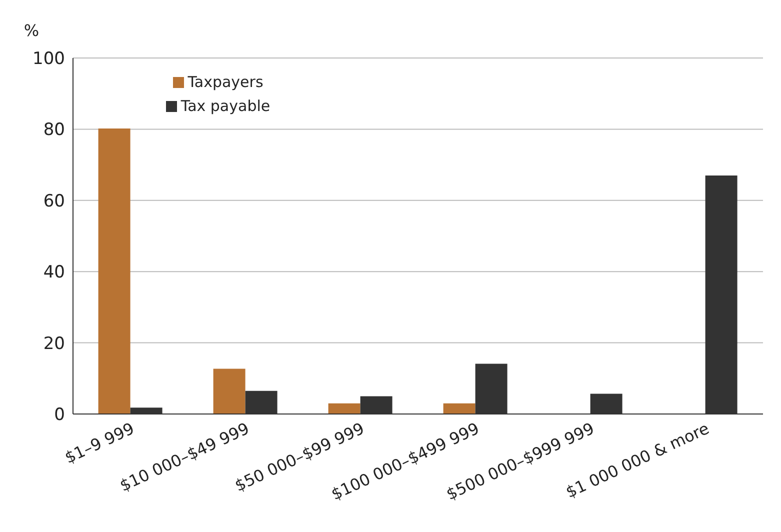 The height and width of the screenshot is (532, 781). Describe the element at coordinates (225, 106) in the screenshot. I see `legend-label: Tax payable` at that location.